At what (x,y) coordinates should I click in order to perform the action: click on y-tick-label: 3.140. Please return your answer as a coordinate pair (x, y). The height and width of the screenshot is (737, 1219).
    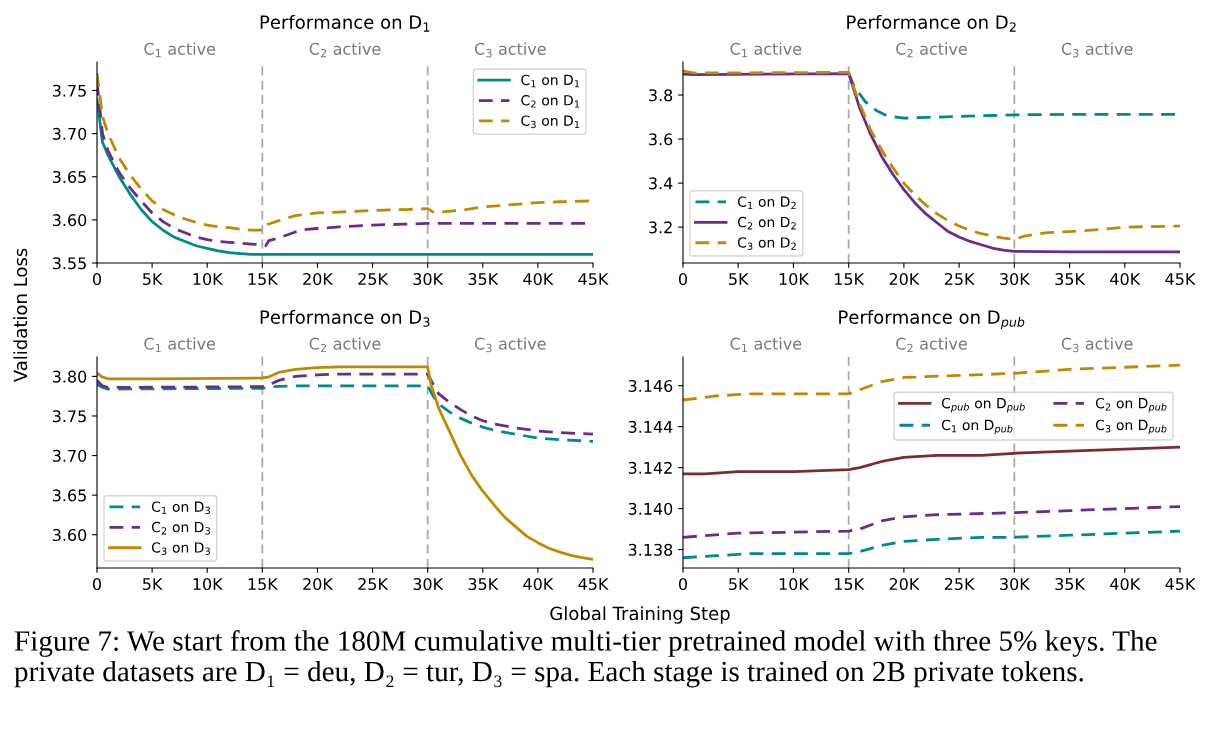
    Looking at the image, I should click on (650, 508).